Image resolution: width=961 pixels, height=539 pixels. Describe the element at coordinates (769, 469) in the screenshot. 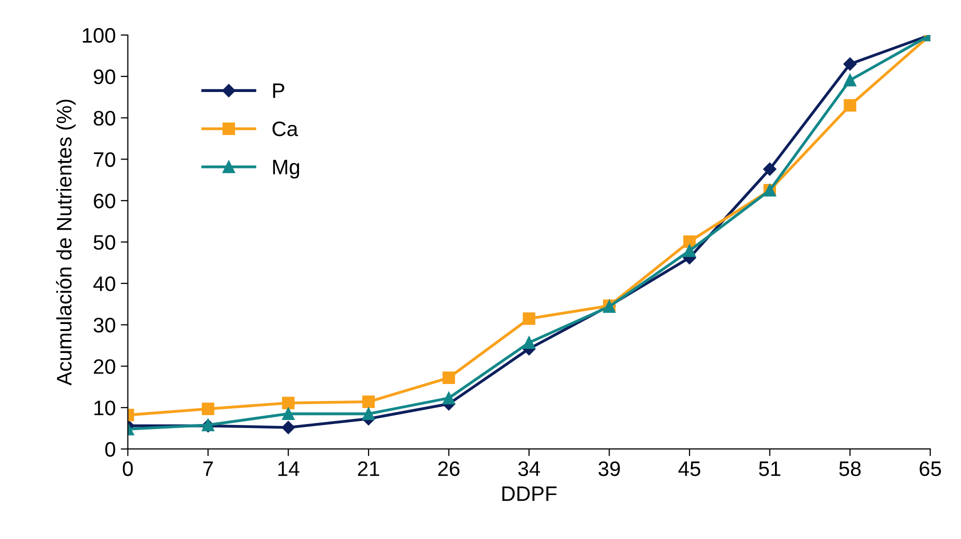

I see `x-tick-label: 51` at that location.